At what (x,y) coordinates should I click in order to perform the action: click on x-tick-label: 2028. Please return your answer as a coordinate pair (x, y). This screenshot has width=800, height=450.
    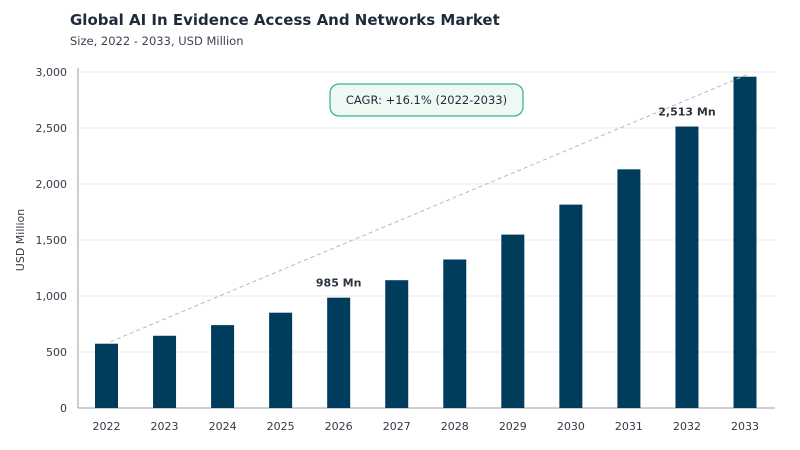
    Looking at the image, I should click on (455, 426).